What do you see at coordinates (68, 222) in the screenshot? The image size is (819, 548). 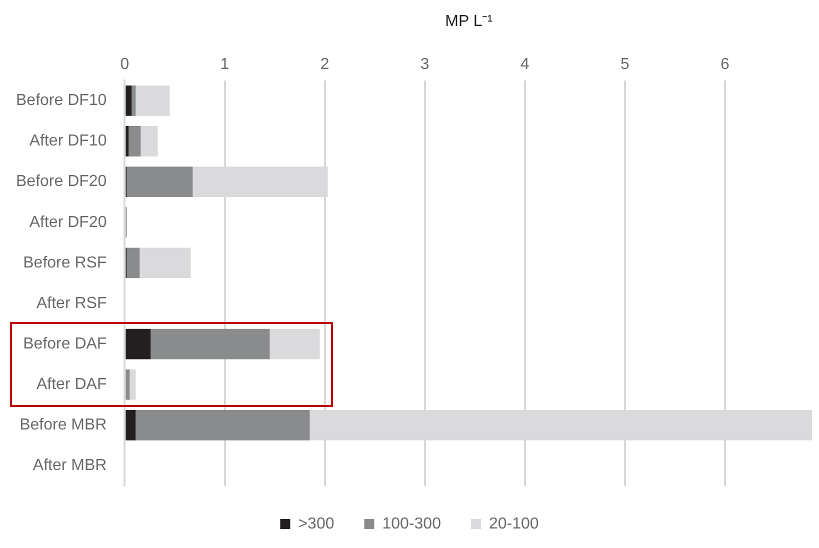 I see `y-tick-label: After DF20` at bounding box center [68, 222].